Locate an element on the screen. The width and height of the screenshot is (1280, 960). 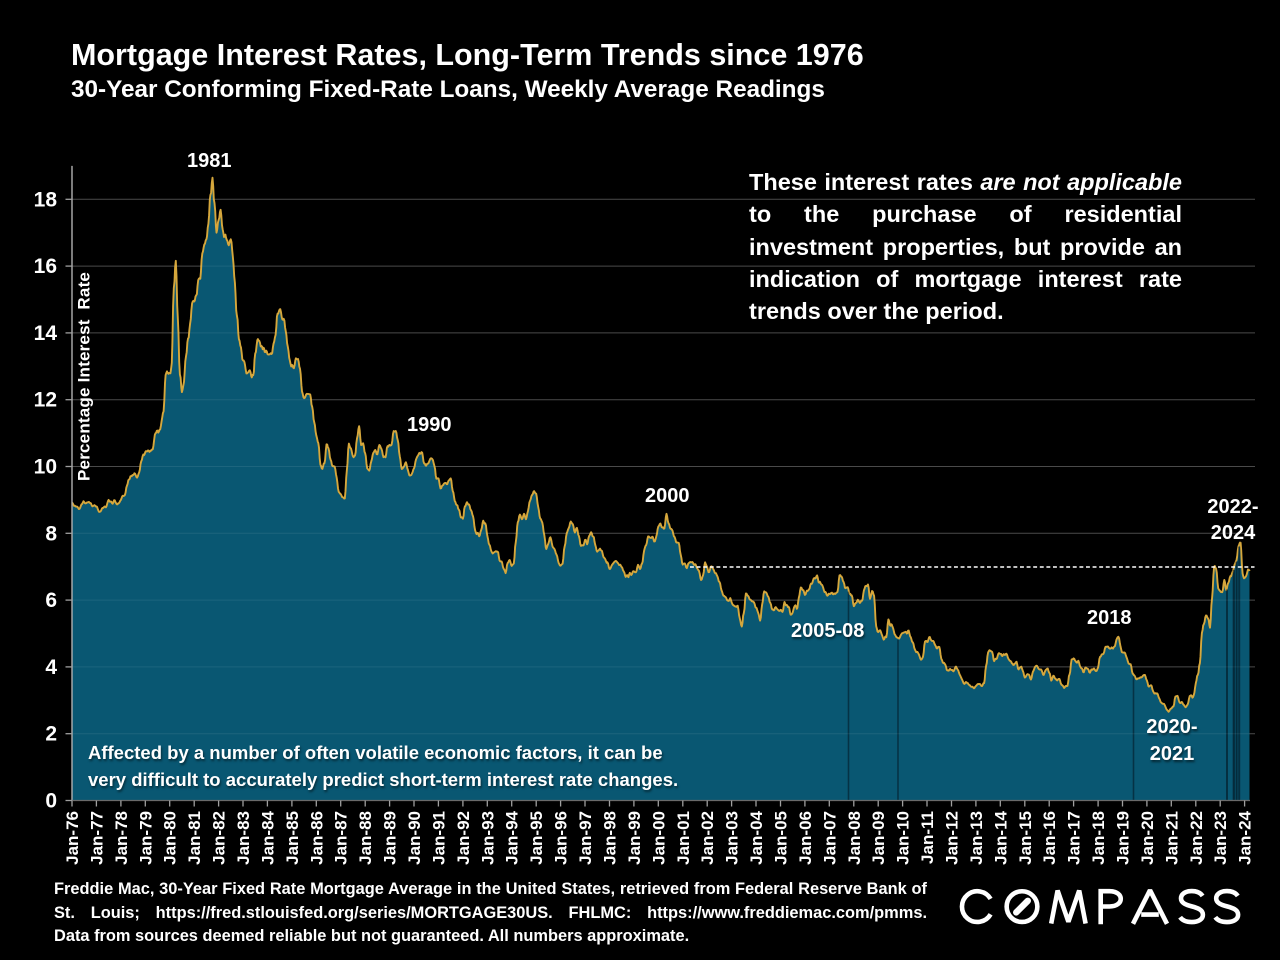
svg-text: Jan-00 is located at coordinates (658, 838).